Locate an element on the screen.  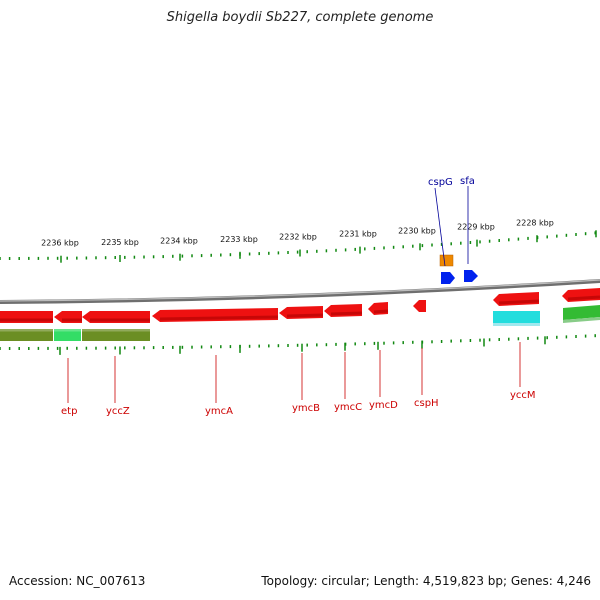
genome-backbone is located at coordinates (300, 291).